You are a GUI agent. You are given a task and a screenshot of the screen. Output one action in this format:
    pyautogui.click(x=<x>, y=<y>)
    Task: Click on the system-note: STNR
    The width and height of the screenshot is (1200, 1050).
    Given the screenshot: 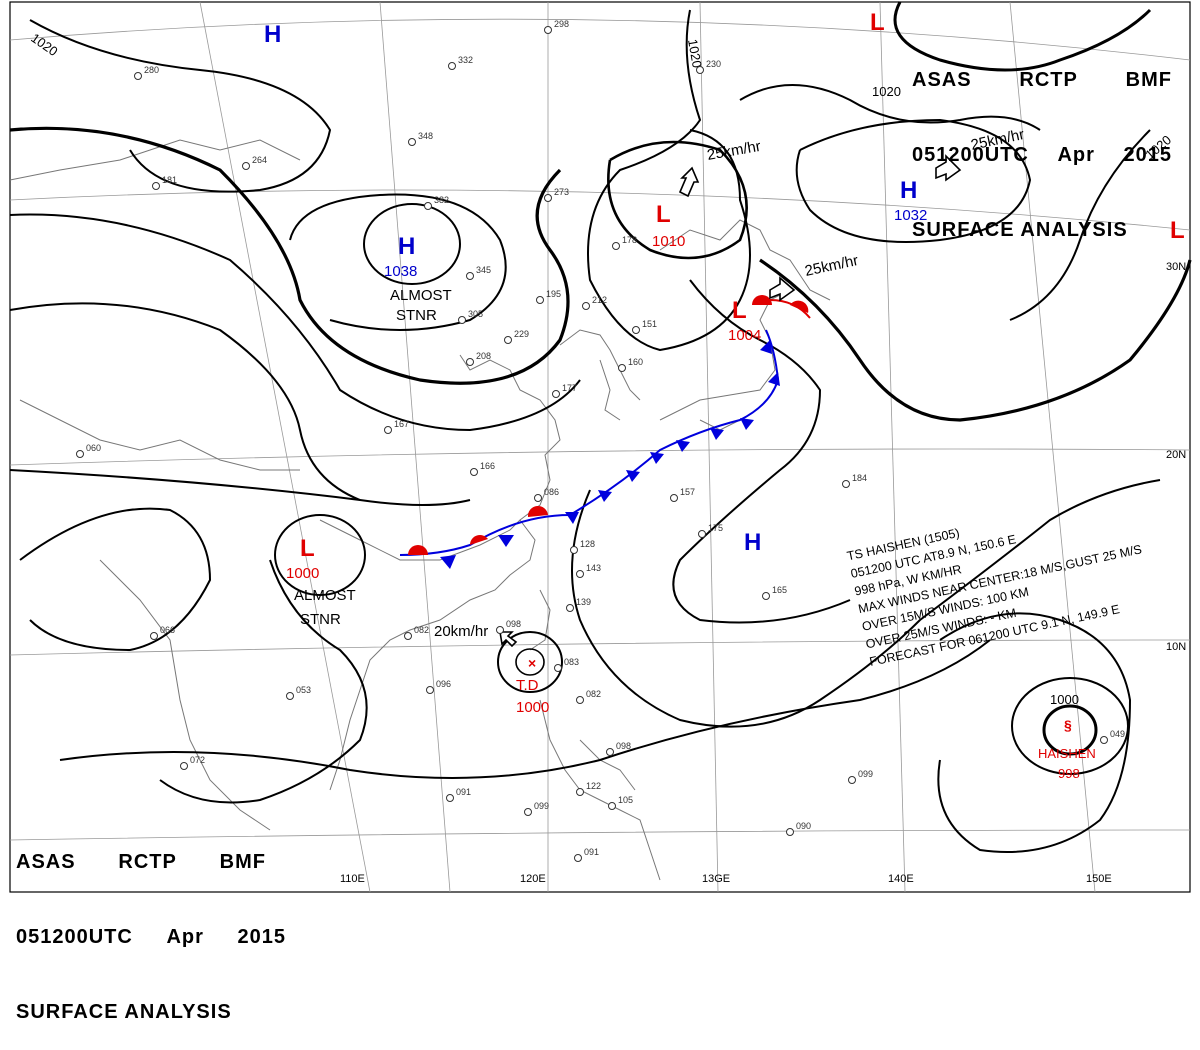 What is the action you would take?
    pyautogui.click(x=416, y=315)
    